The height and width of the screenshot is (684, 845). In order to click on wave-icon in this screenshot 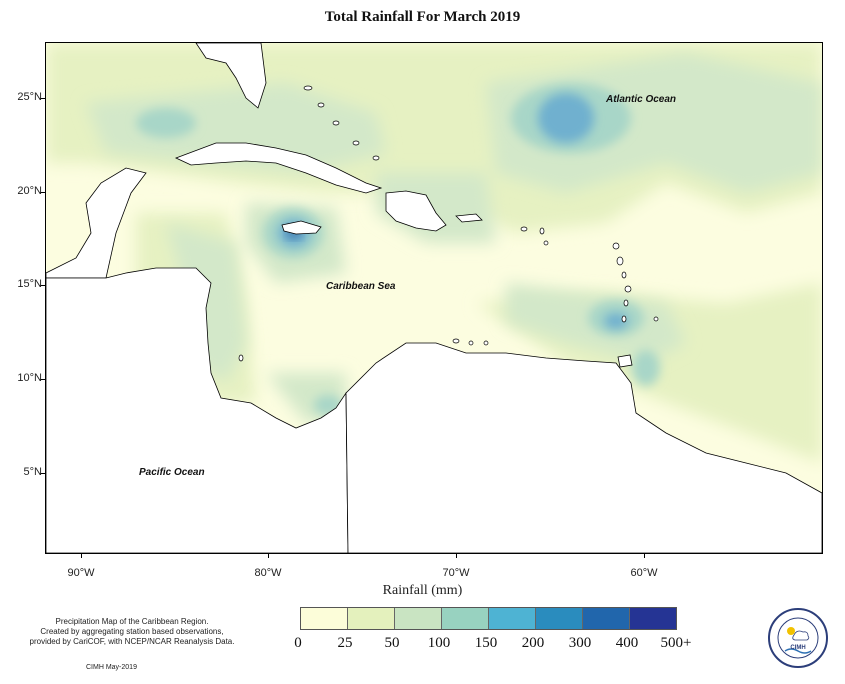, I will do `click(798, 651)`.